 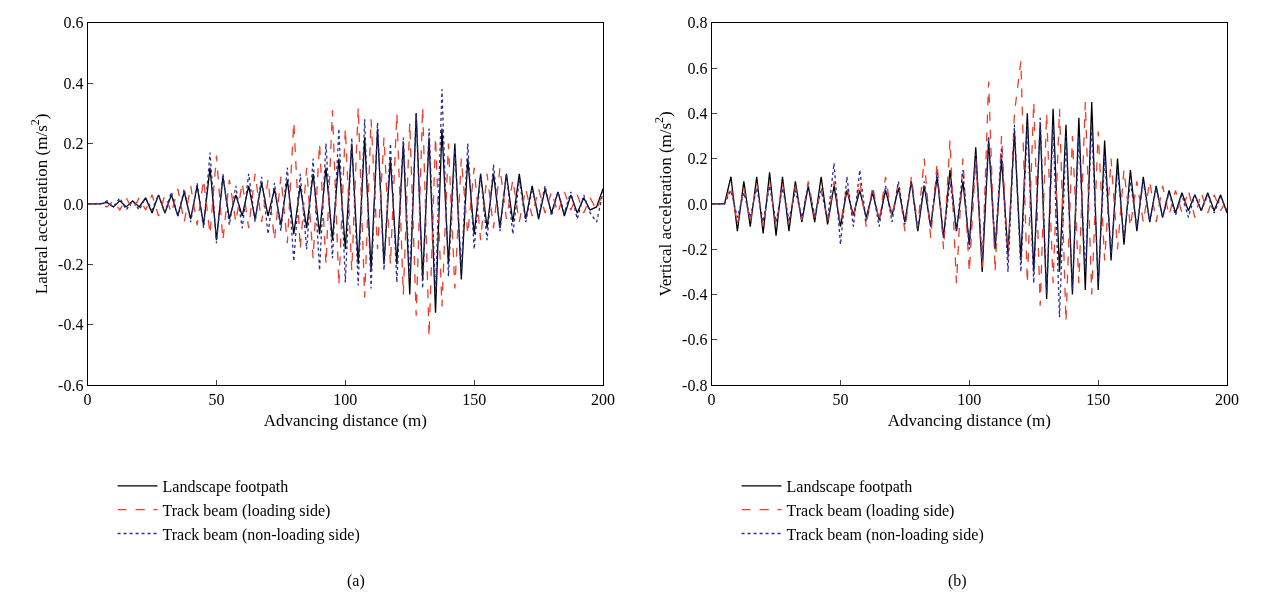 I want to click on text: (b), so click(x=957, y=581).